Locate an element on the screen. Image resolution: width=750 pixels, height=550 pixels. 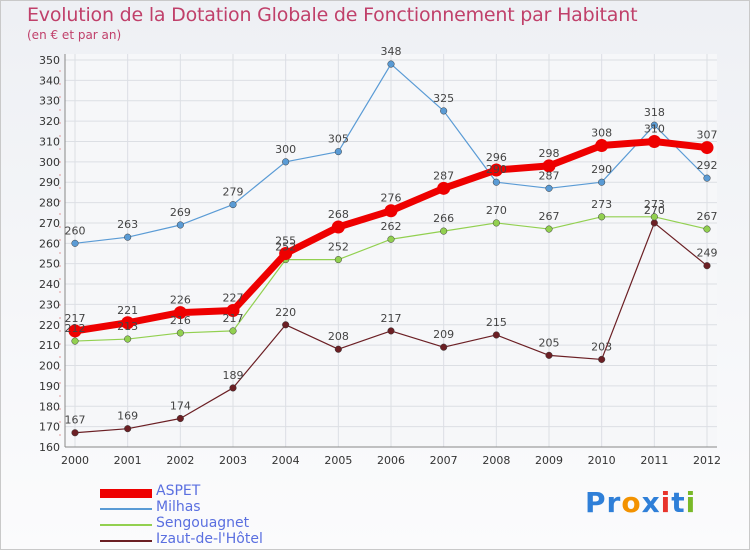
data-label-sengouagnet: 213 is located at coordinates (127, 326).